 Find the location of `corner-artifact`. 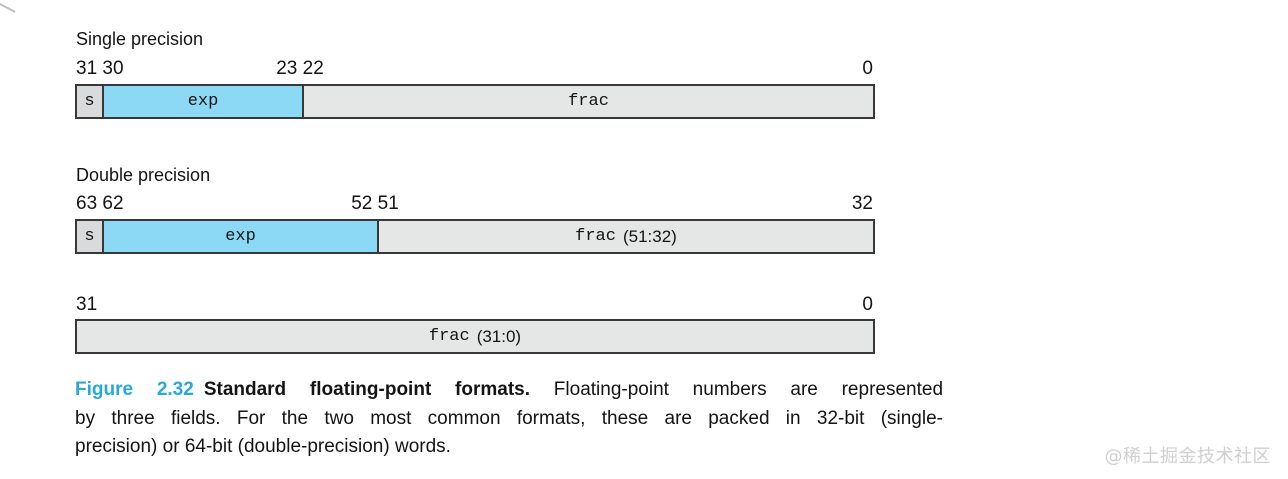

corner-artifact is located at coordinates (8, 7).